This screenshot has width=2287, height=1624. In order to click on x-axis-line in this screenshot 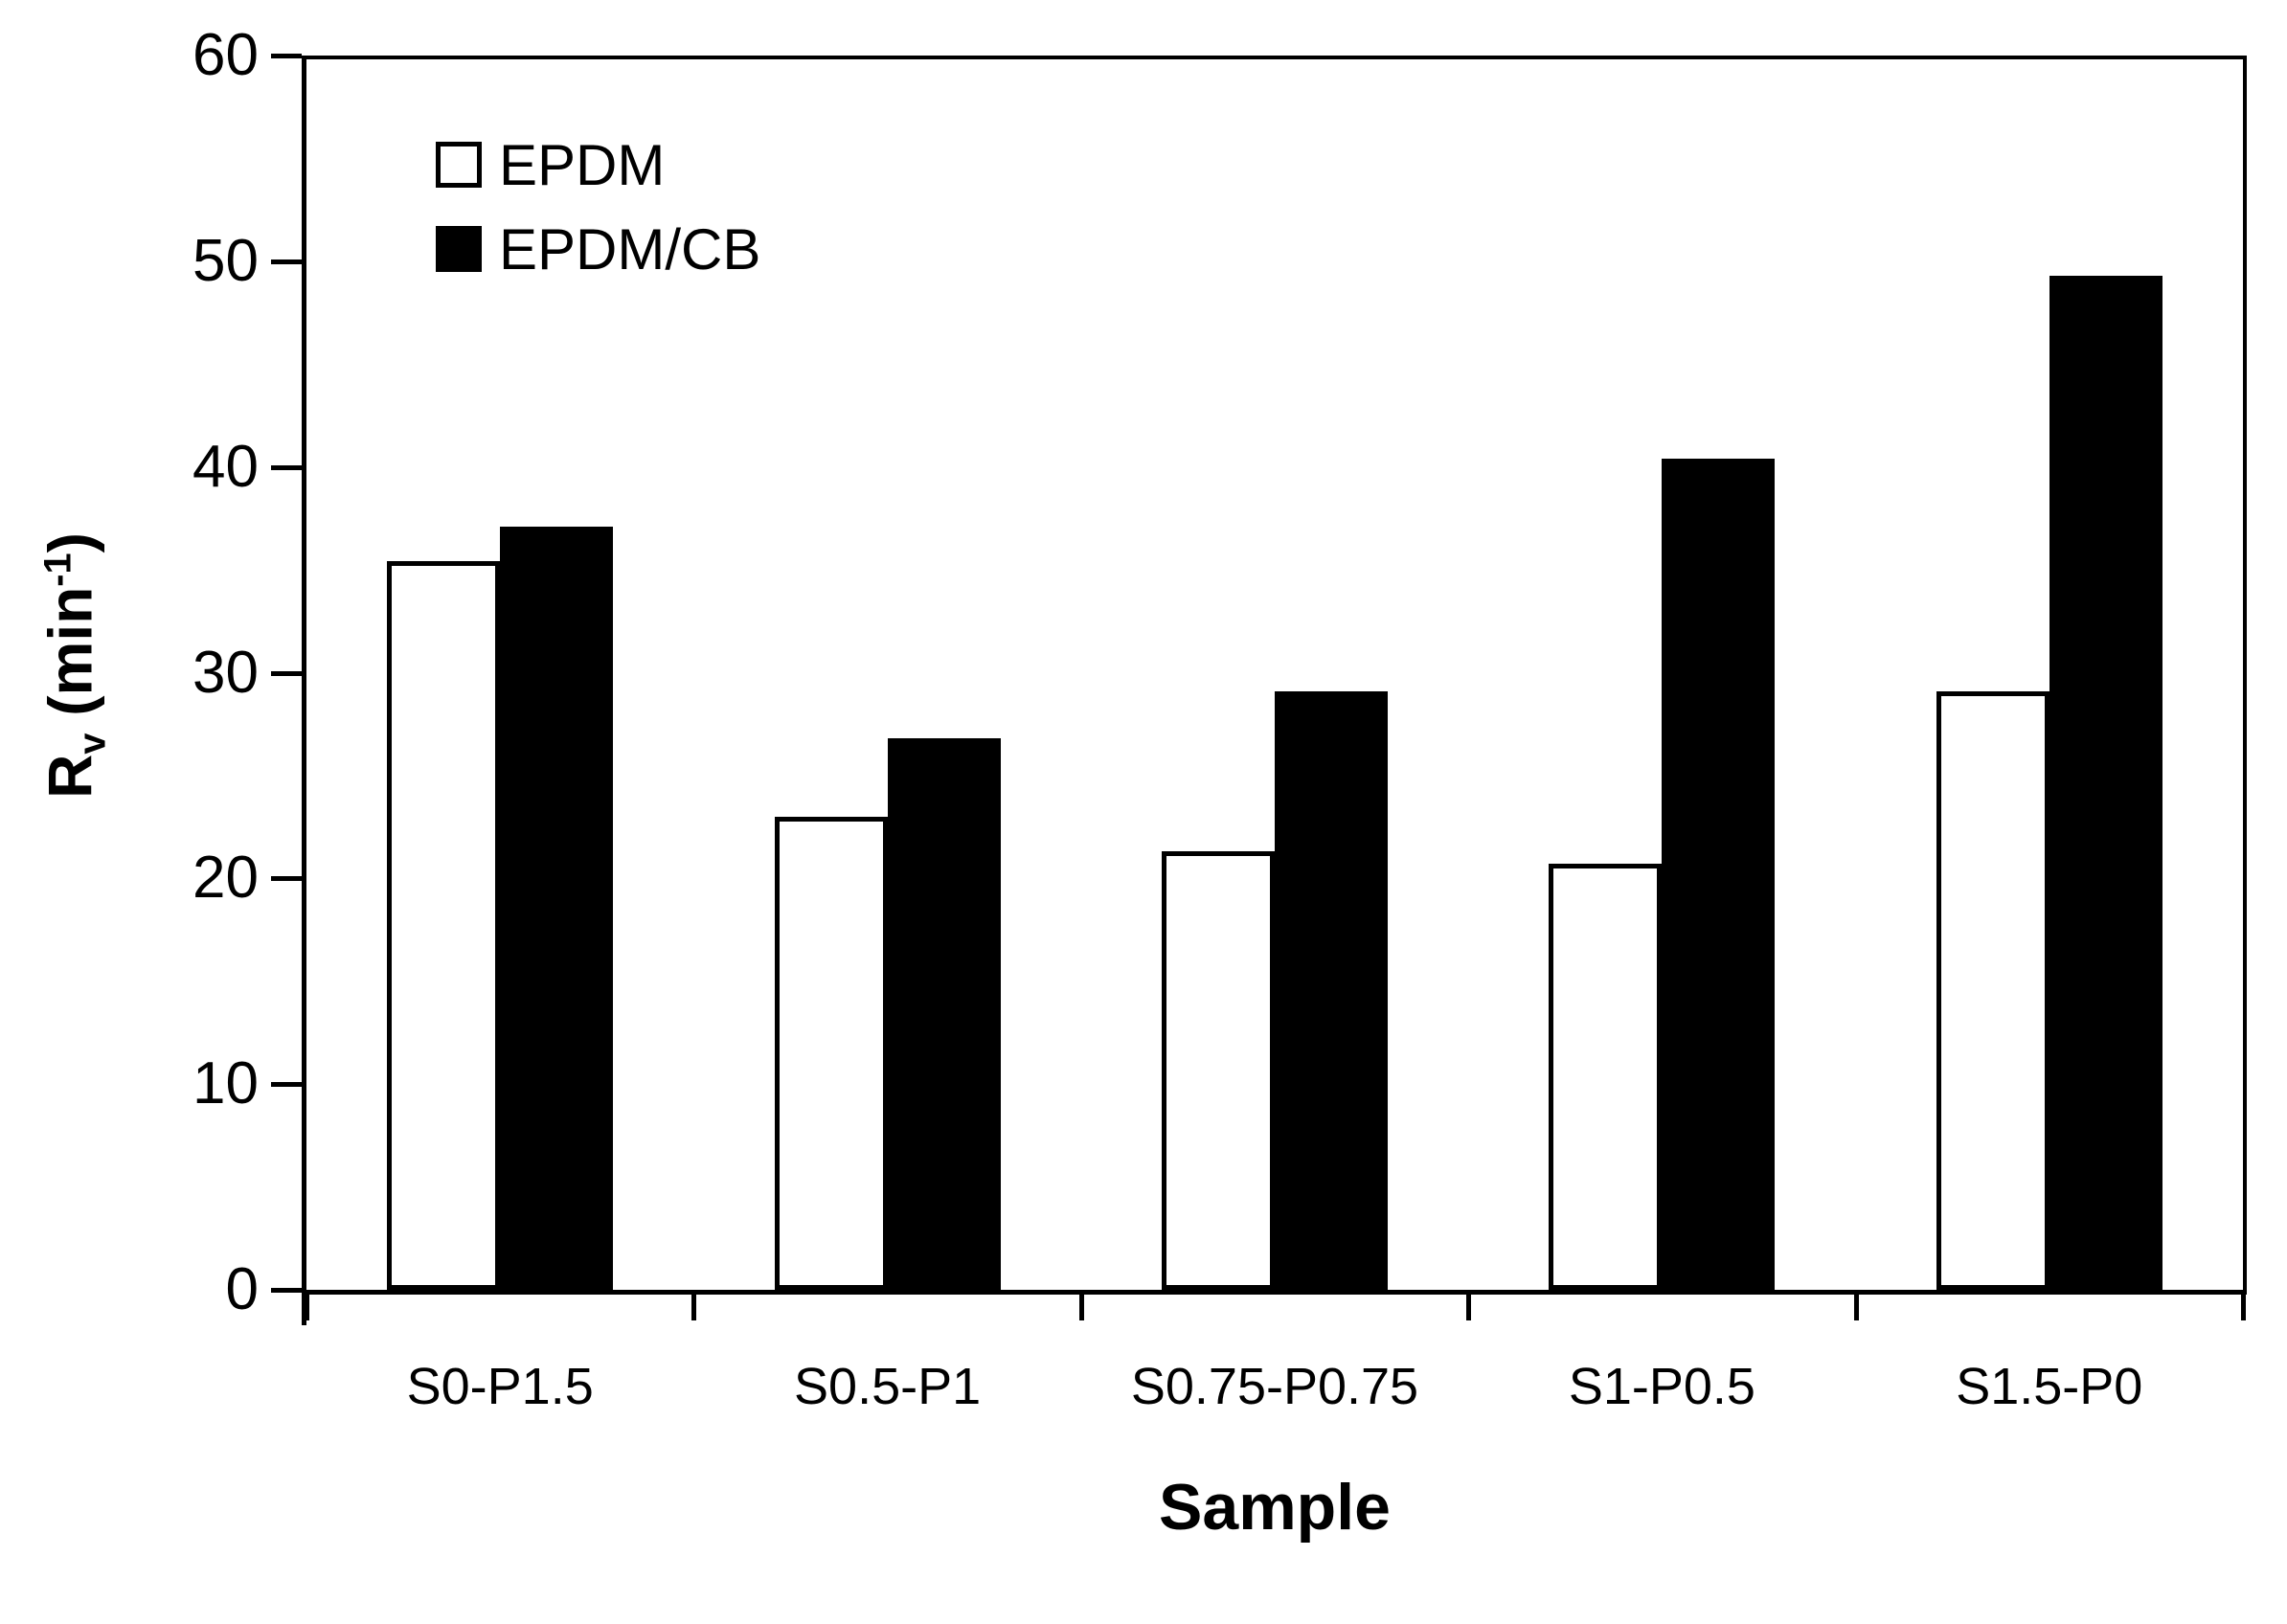, I will do `click(1274, 1292)`.